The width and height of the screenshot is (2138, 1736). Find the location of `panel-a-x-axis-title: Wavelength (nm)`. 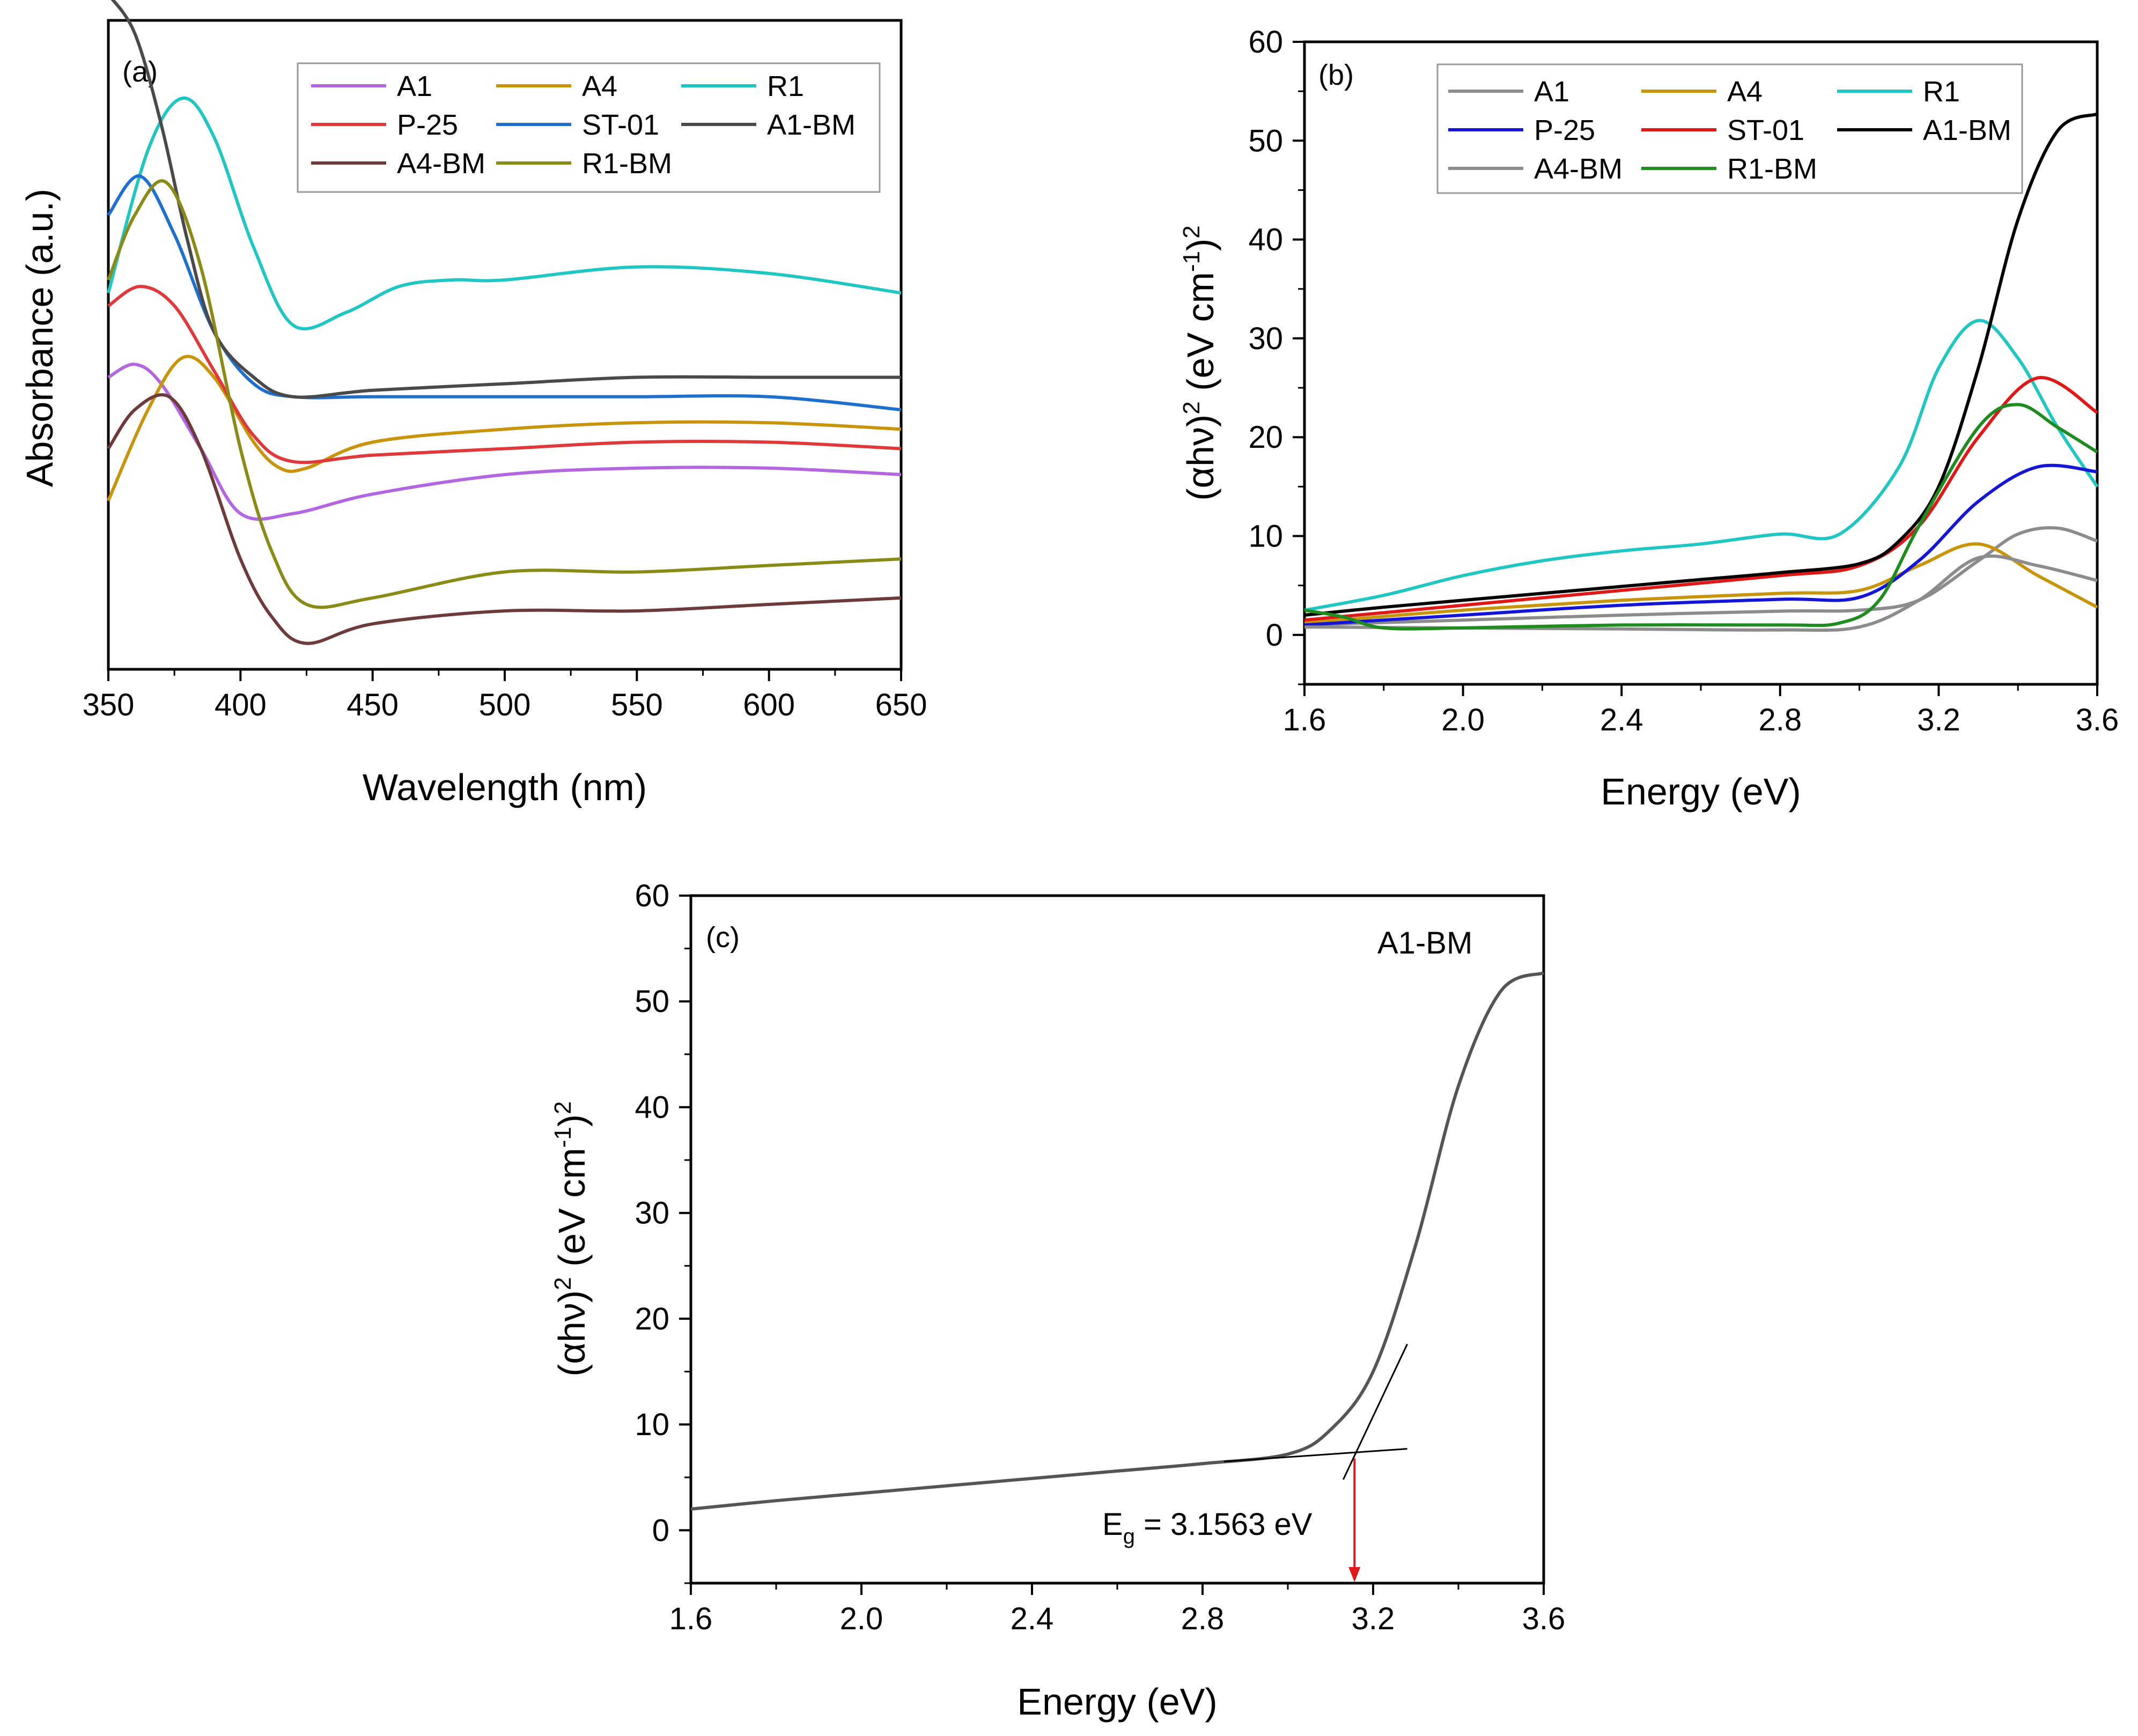

panel-a-x-axis-title: Wavelength (nm) is located at coordinates (505, 787).